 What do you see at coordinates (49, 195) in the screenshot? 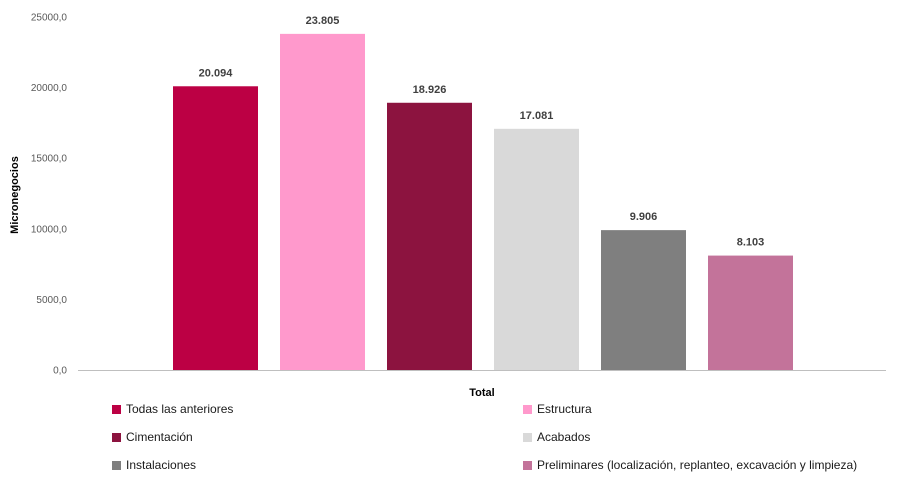
I see `y-axis: 0,0 5000,0 10000,0 15000,0 20000,0 25000,0` at bounding box center [49, 195].